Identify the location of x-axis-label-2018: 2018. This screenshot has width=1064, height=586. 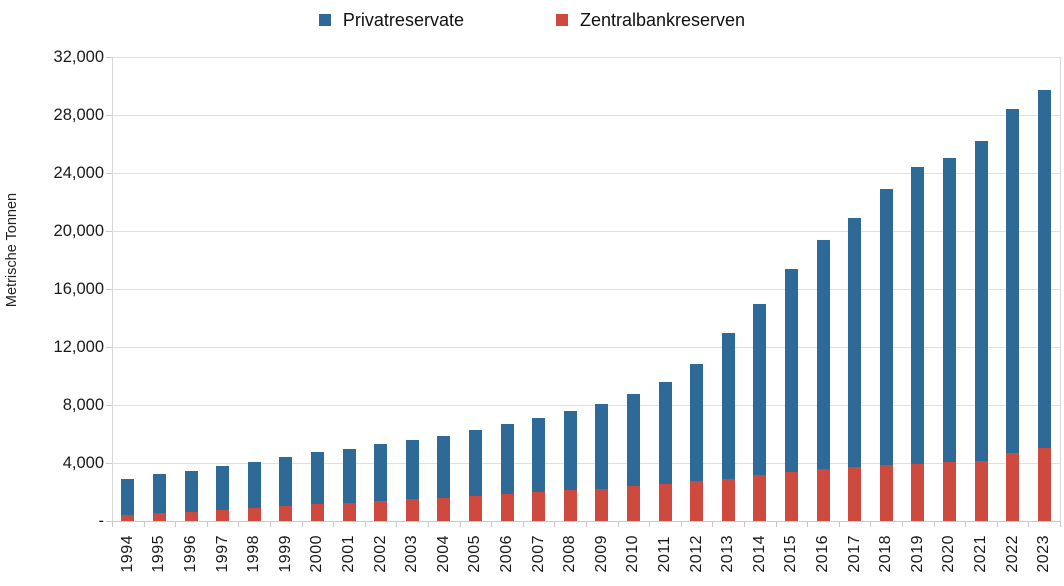
(886, 554).